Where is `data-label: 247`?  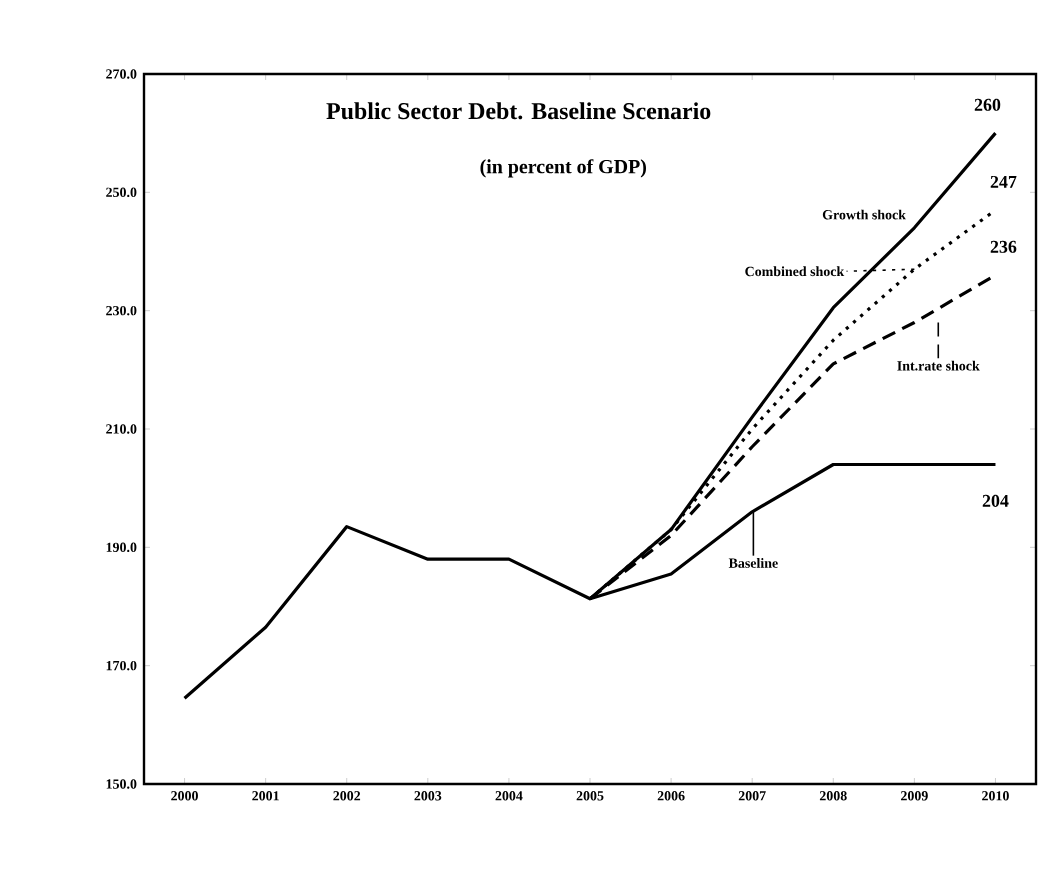
data-label: 247 is located at coordinates (1003, 181).